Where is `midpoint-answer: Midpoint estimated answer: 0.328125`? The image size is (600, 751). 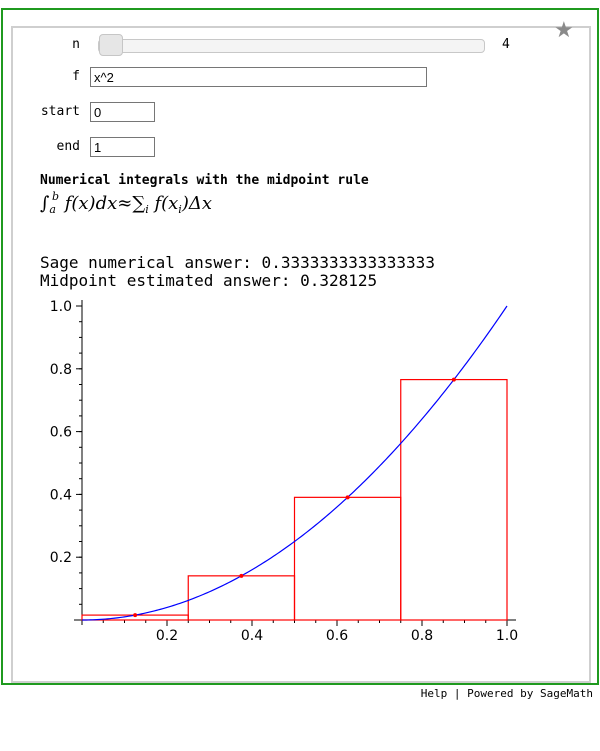 midpoint-answer: Midpoint estimated answer: 0.328125 is located at coordinates (209, 280).